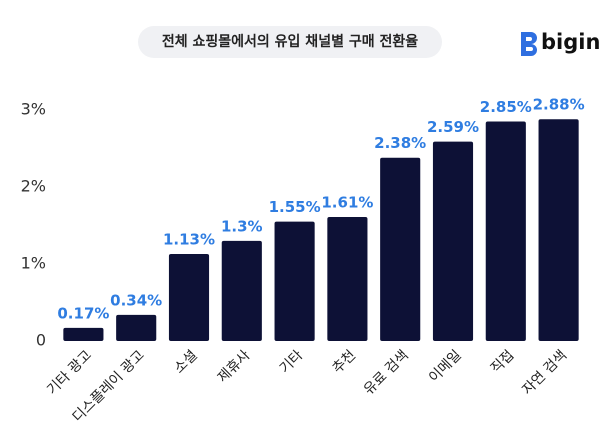  I want to click on x-tick-label: 직접, so click(503, 362).